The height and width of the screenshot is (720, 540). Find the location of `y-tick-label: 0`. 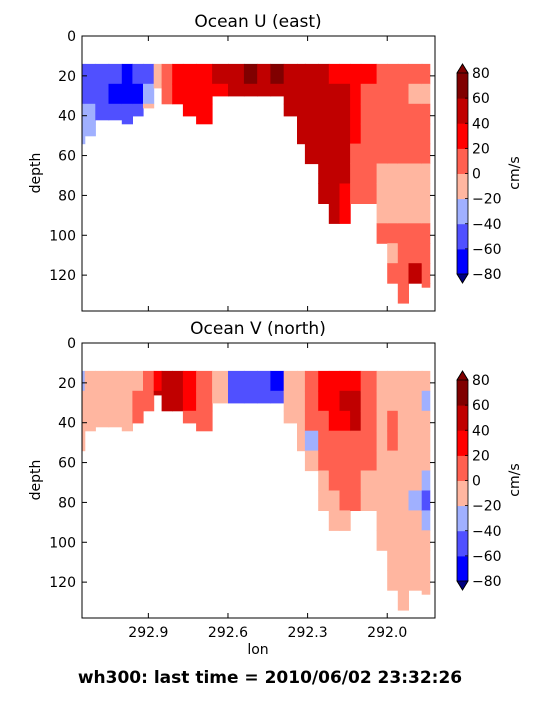

y-tick-label: 0 is located at coordinates (71, 344).